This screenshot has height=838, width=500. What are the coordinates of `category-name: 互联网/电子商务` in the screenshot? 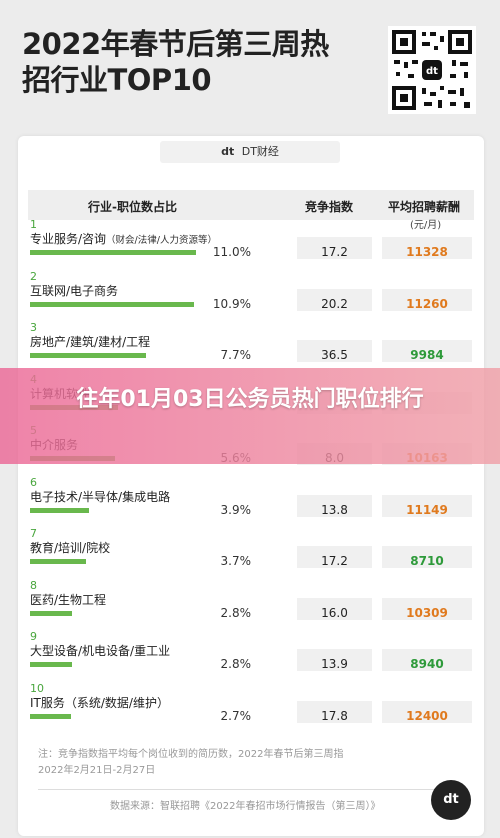 It's located at (74, 290).